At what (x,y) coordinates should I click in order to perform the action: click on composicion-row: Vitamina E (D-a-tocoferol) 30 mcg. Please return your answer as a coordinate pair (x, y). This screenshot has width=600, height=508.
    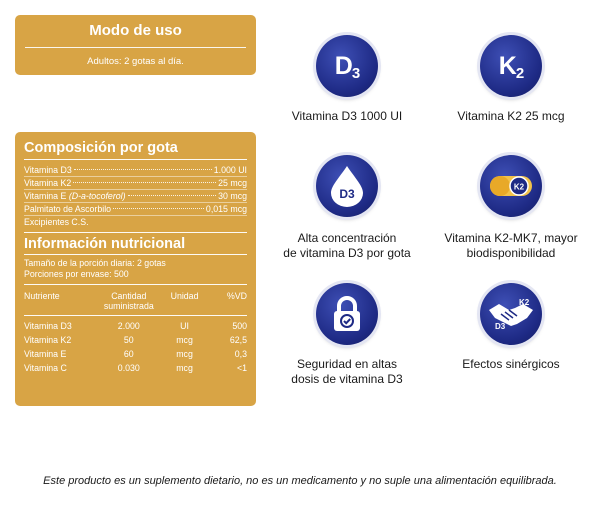
    Looking at the image, I should click on (135, 196).